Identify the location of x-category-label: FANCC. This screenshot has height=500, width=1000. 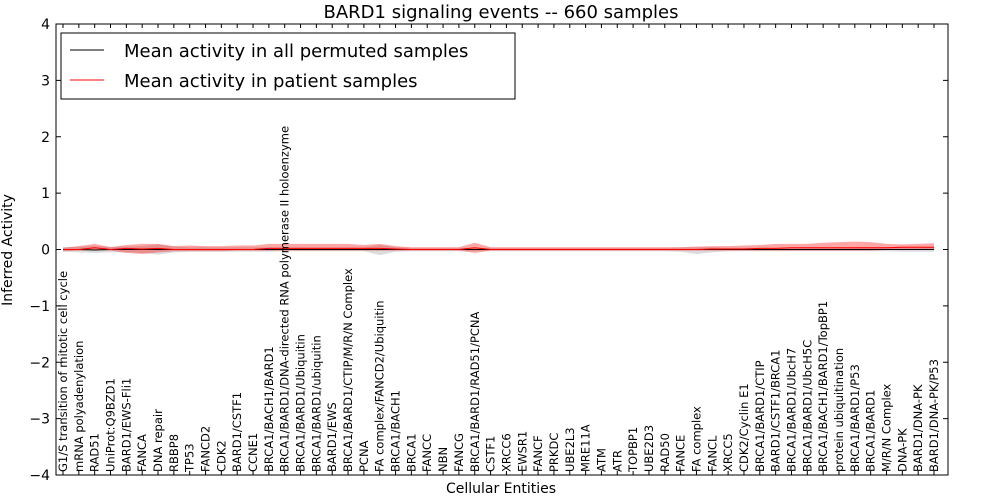
(427, 453).